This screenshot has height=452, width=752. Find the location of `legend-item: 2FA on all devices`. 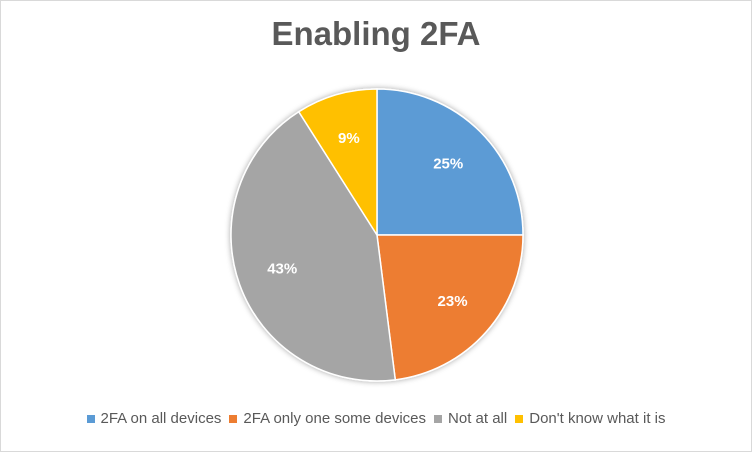

legend-item: 2FA on all devices is located at coordinates (154, 418).